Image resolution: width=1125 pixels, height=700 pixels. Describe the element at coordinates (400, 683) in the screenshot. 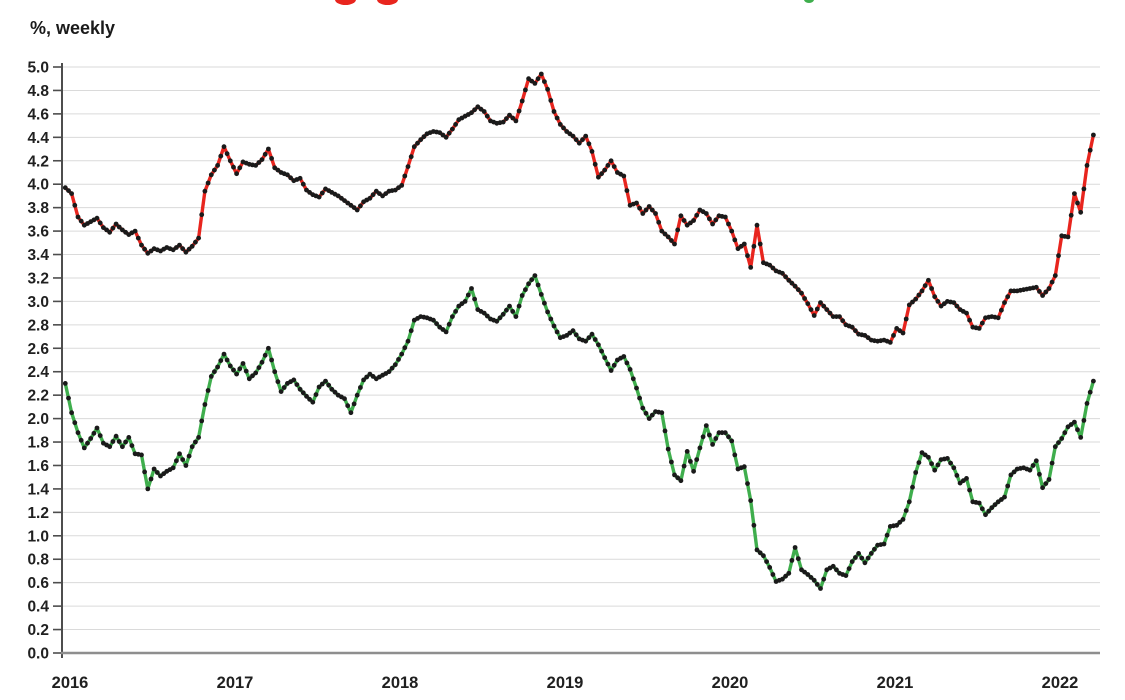

I see `x-tick-label: 2018` at that location.